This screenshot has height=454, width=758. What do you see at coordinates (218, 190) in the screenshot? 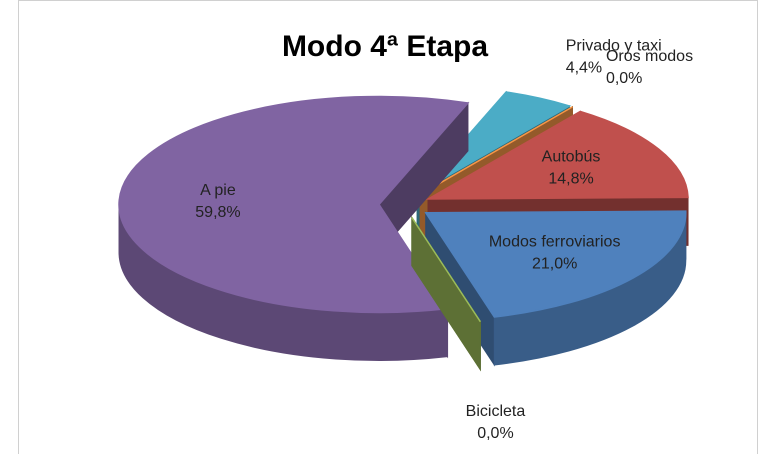
I see `data-label-name: A pie` at bounding box center [218, 190].